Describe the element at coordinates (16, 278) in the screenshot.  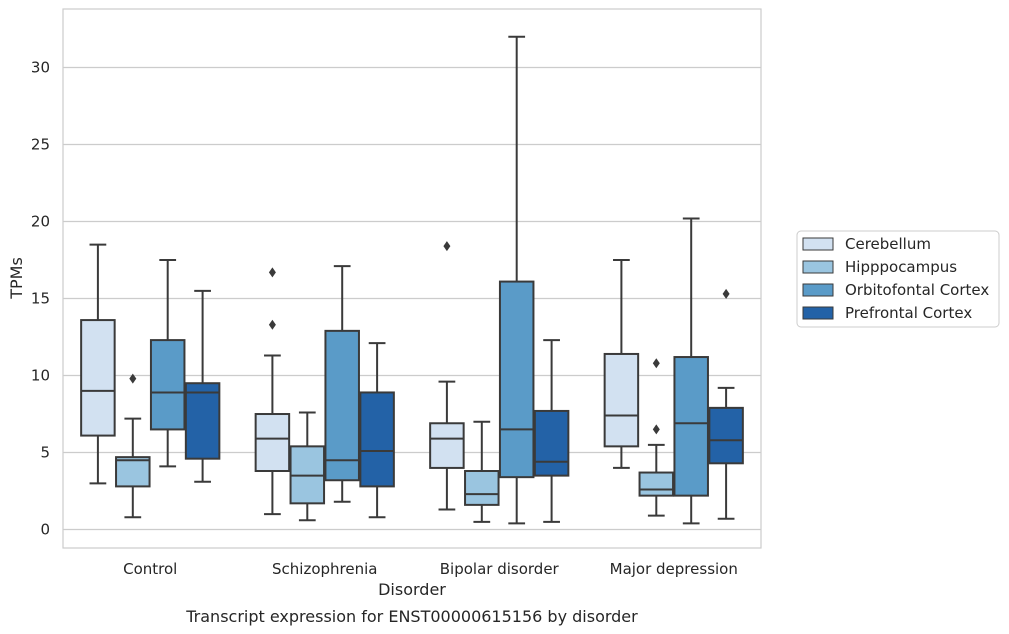
I see `y-axis-label: TPMs` at that location.